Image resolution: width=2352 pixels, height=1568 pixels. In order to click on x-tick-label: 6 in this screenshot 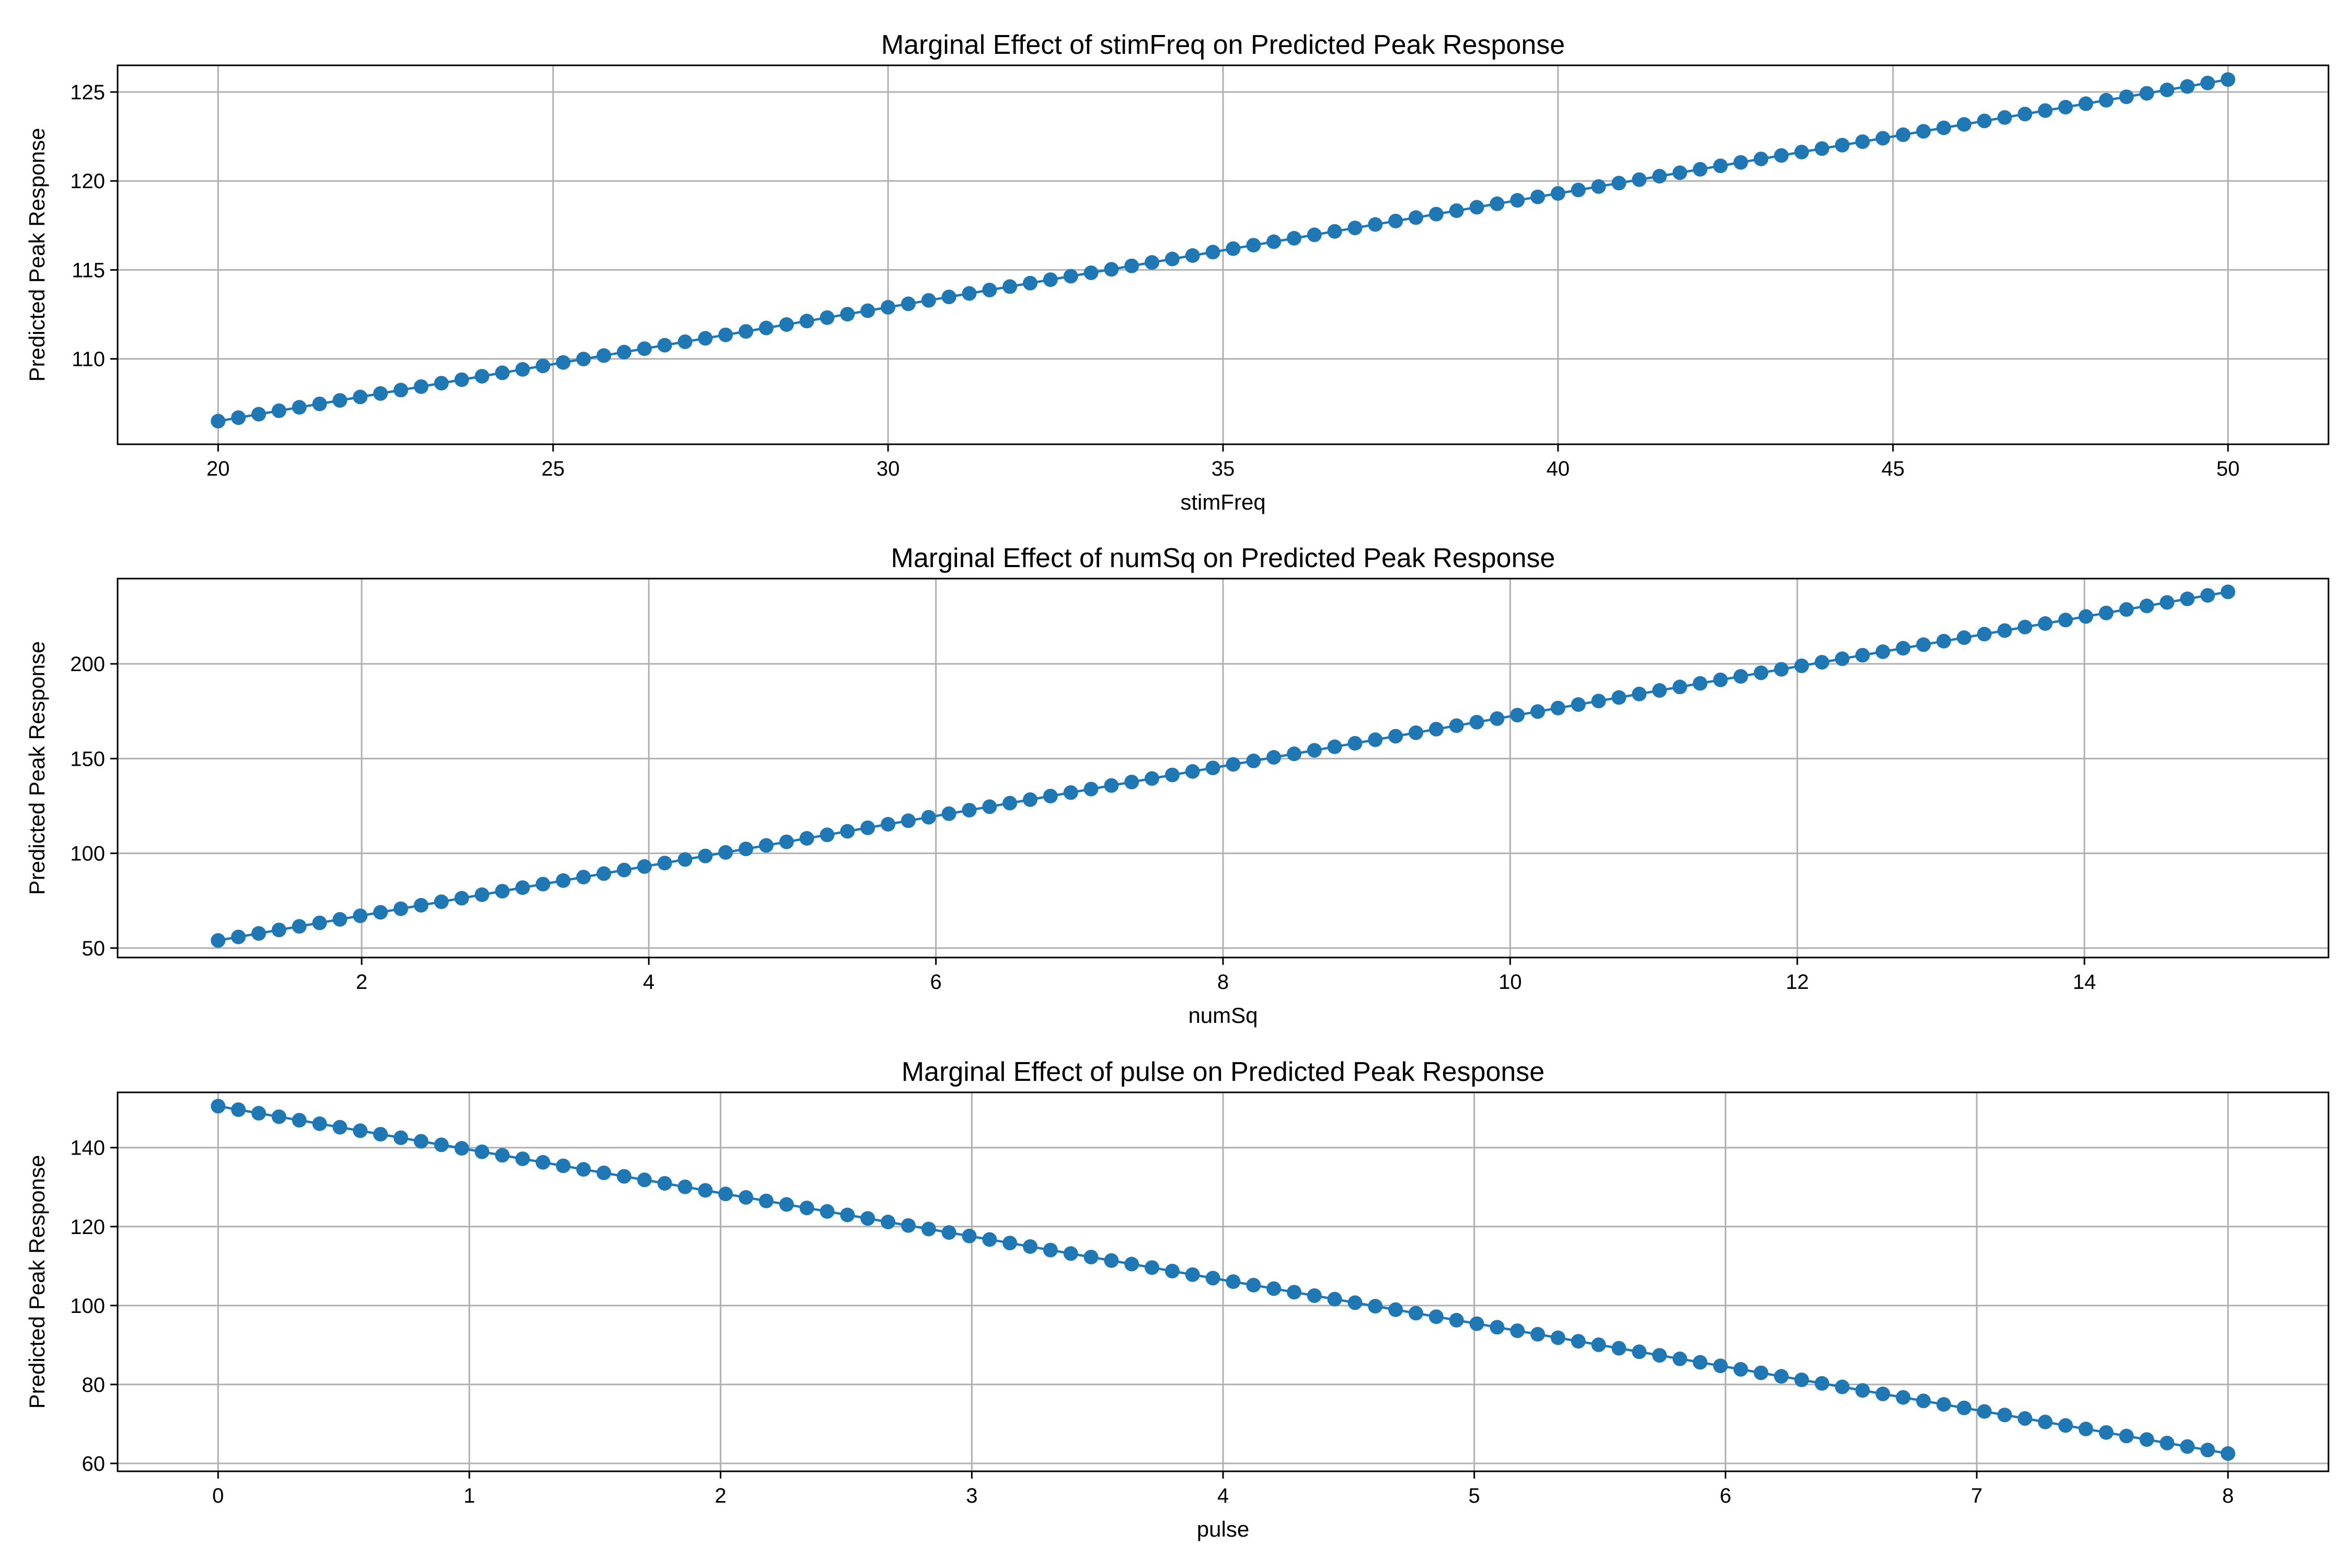, I will do `click(936, 982)`.